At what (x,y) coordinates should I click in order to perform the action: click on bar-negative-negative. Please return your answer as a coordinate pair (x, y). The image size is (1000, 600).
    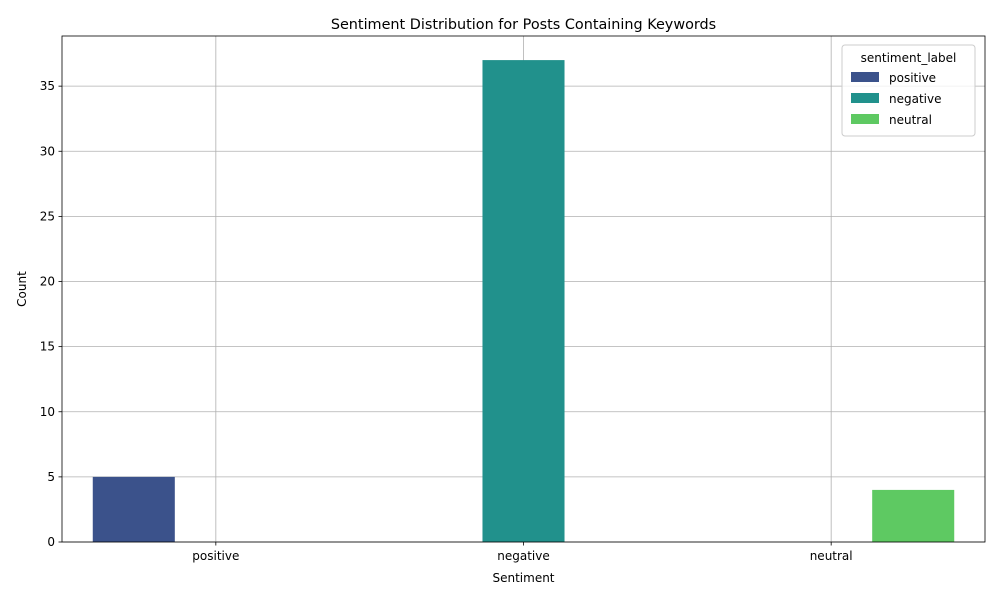
    Looking at the image, I should click on (523, 301).